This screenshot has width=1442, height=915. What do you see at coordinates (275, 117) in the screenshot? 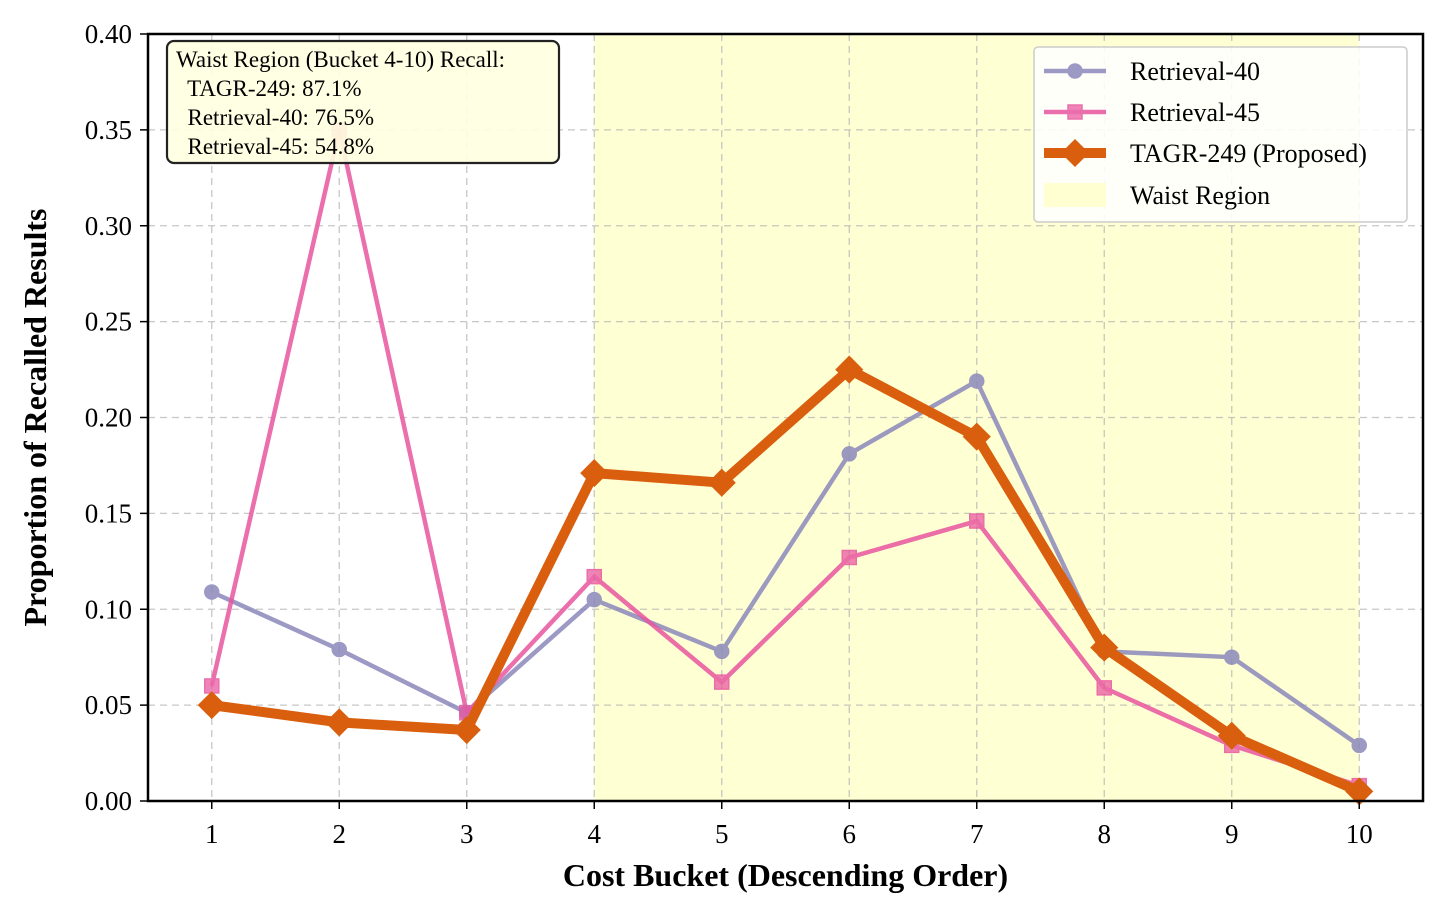
I see `annotation-line: Retrieval-40: 76.5%` at bounding box center [275, 117].